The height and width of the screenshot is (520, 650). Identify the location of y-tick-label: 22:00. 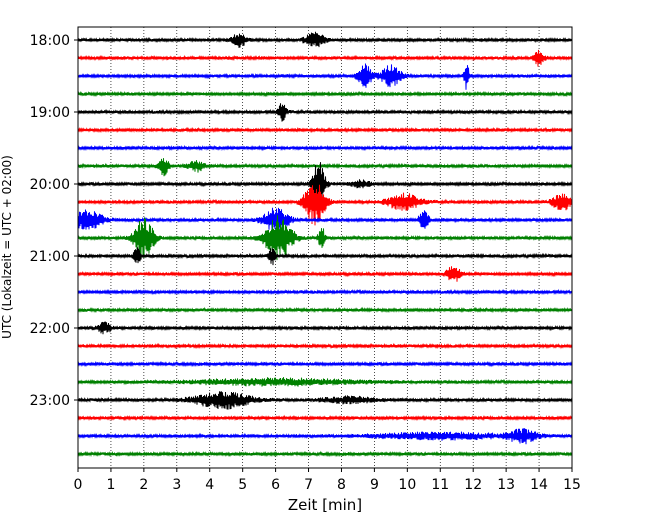
(50, 329).